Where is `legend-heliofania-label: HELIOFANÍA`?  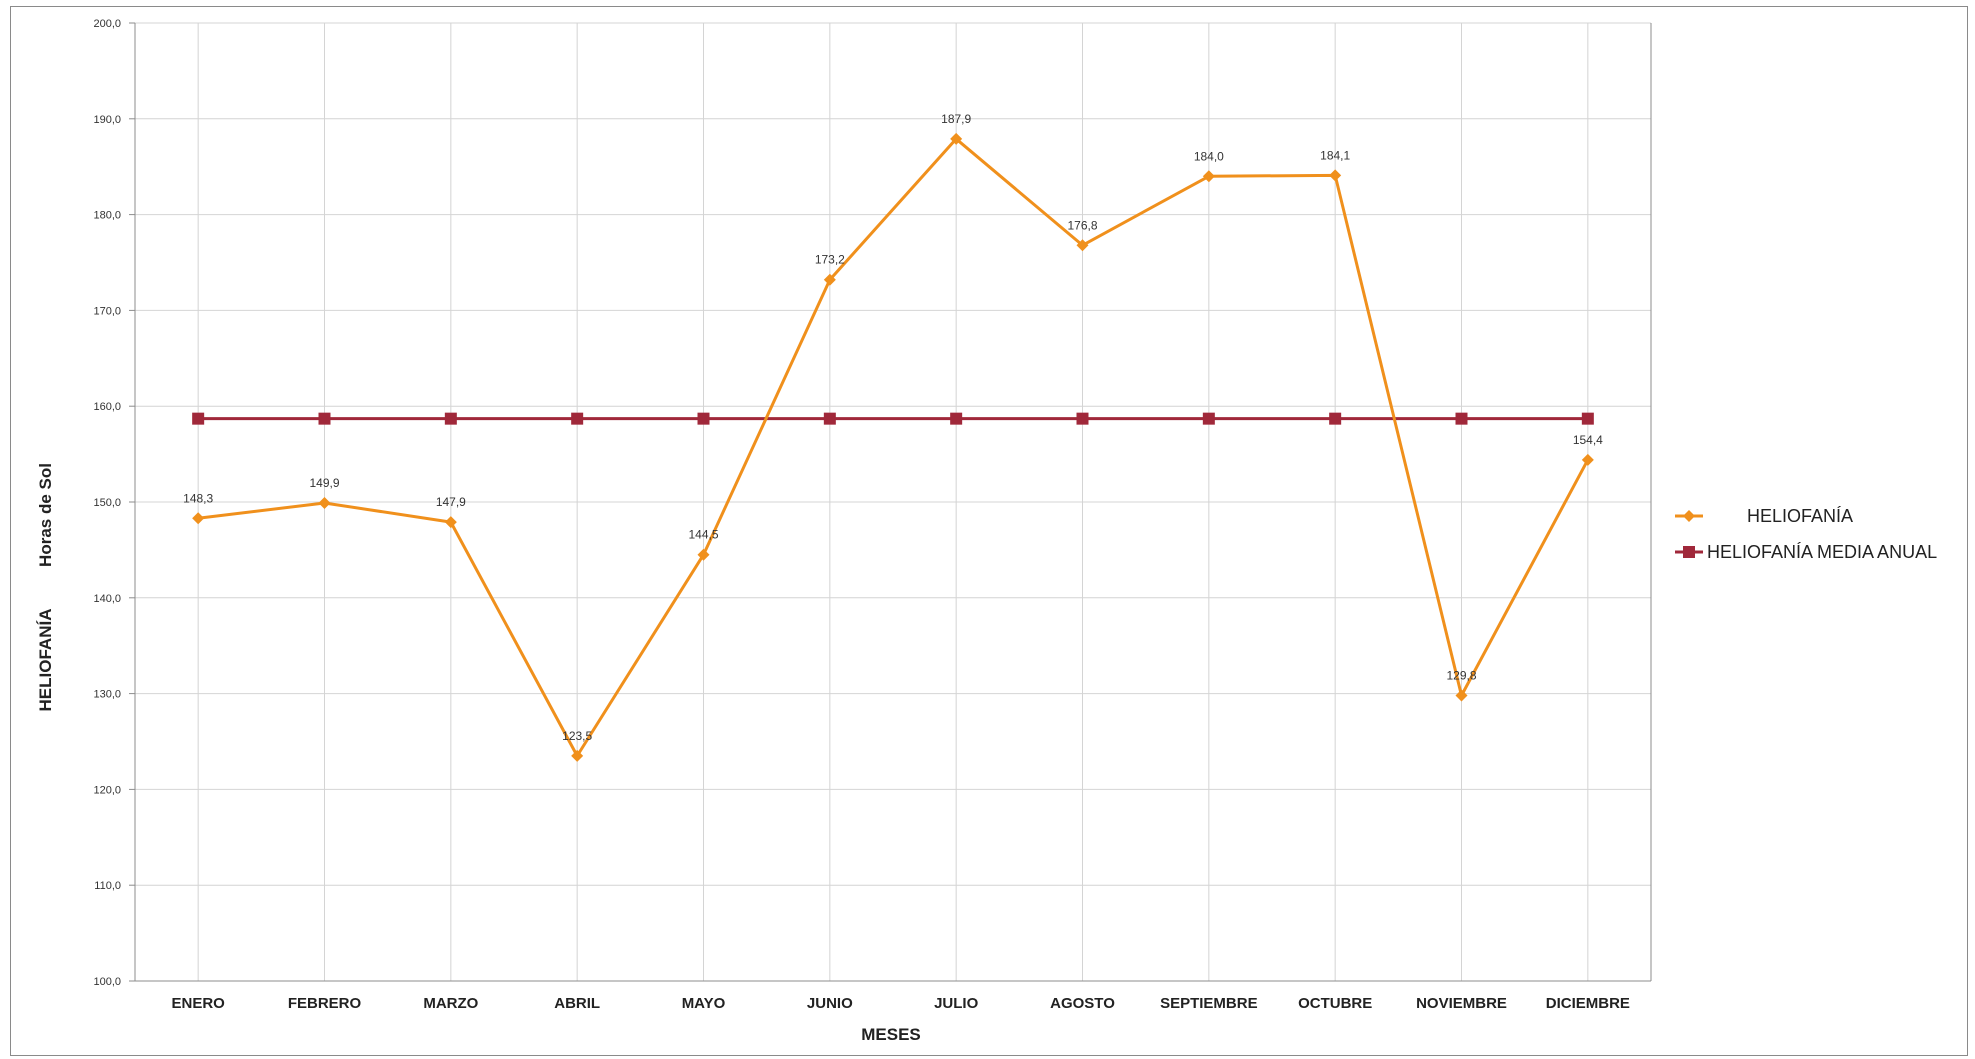
legend-heliofania-label: HELIOFANÍA is located at coordinates (1800, 516).